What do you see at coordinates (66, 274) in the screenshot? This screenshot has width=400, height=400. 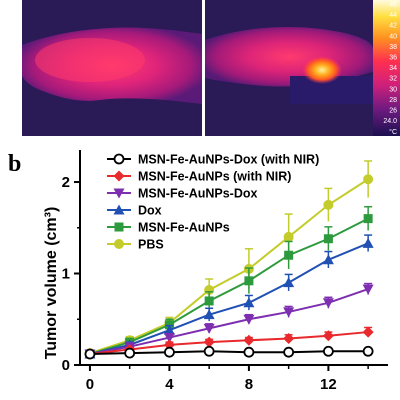 I see `y-tick-label: 1` at bounding box center [66, 274].